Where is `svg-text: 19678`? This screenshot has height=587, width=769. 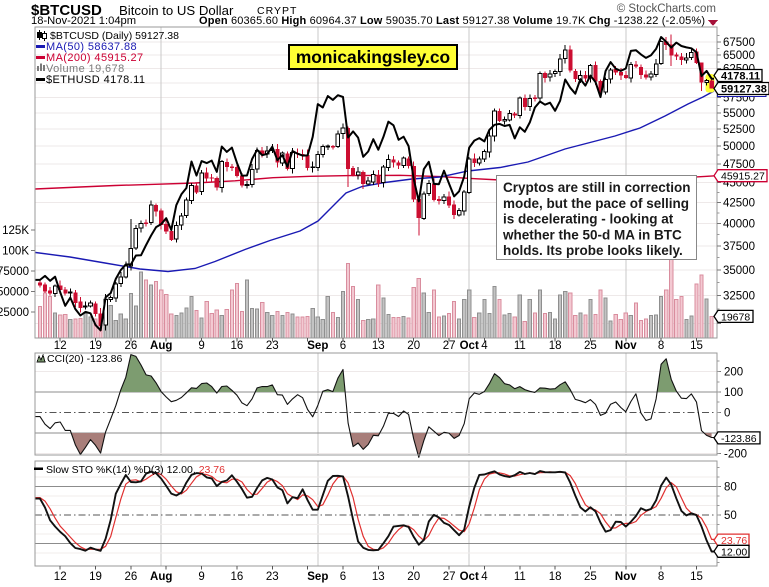 svg-text: 19678 is located at coordinates (735, 317).